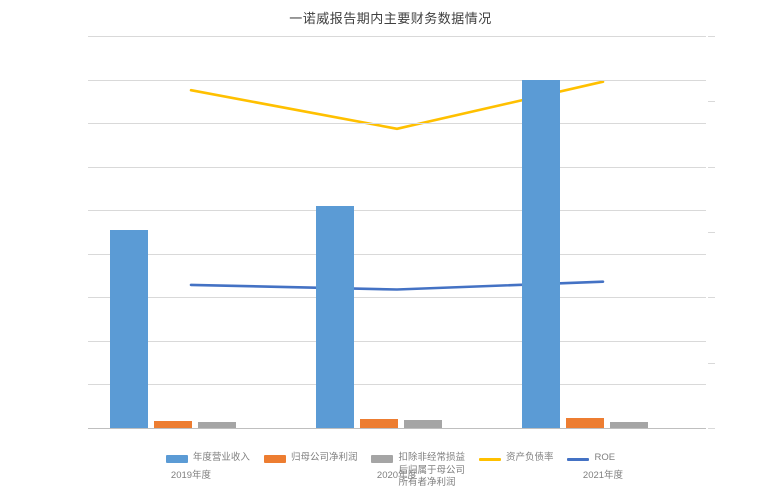  Describe the element at coordinates (390, 18) in the screenshot. I see `chart-title: 一诺威报告期内主要财务数据情况` at that location.